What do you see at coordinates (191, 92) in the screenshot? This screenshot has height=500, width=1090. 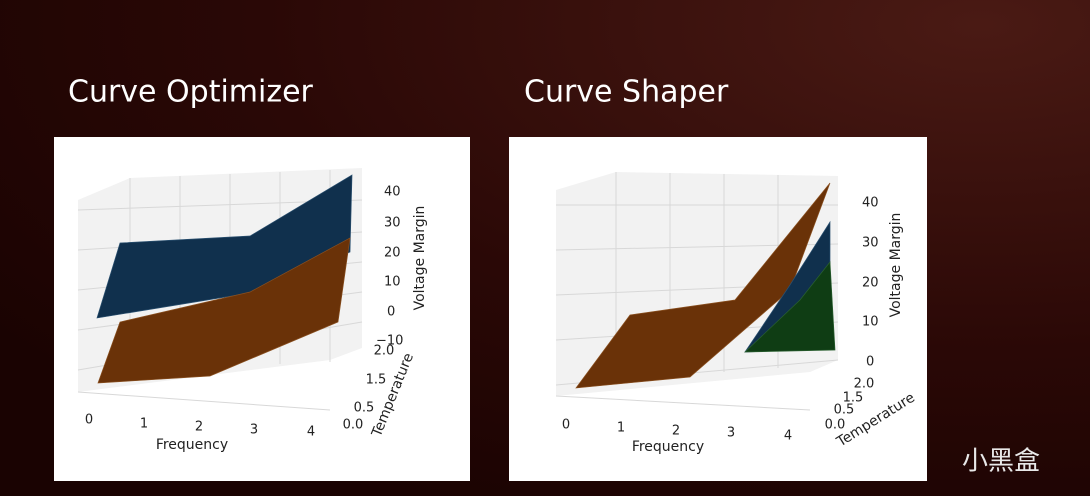 I see `panel-title: Curve Optimizer` at bounding box center [191, 92].